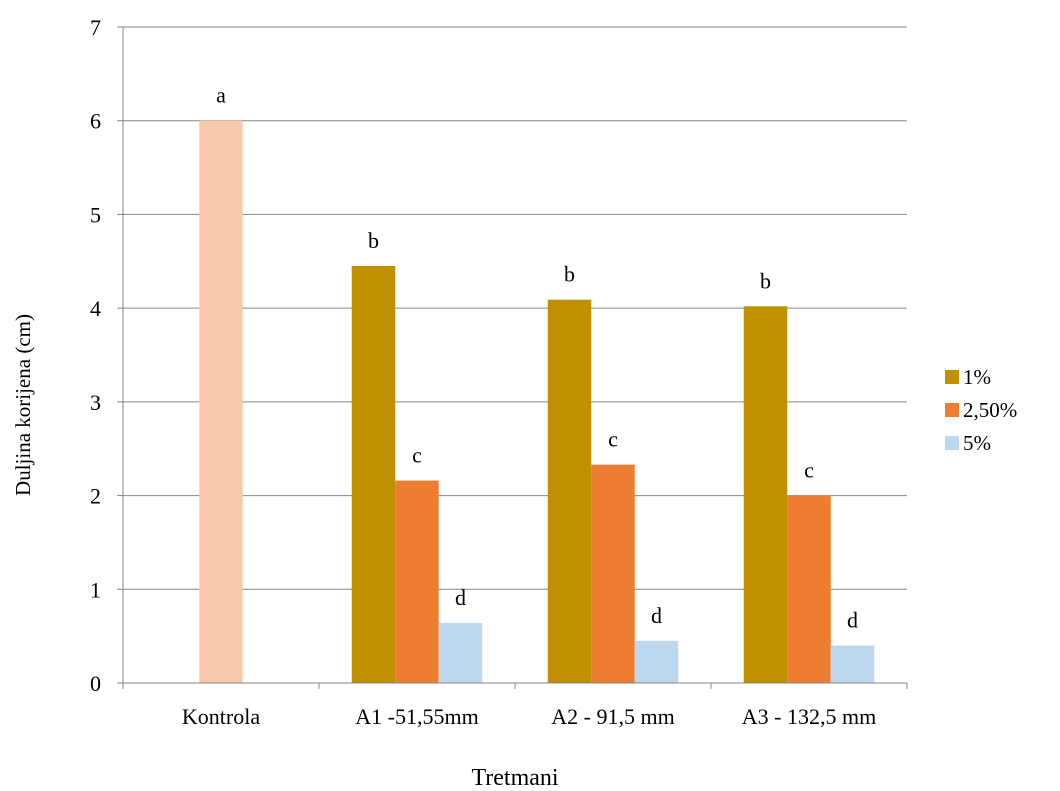 Image resolution: width=1060 pixels, height=791 pixels. Describe the element at coordinates (514, 778) in the screenshot. I see `x-axis-label: Tretmani` at that location.